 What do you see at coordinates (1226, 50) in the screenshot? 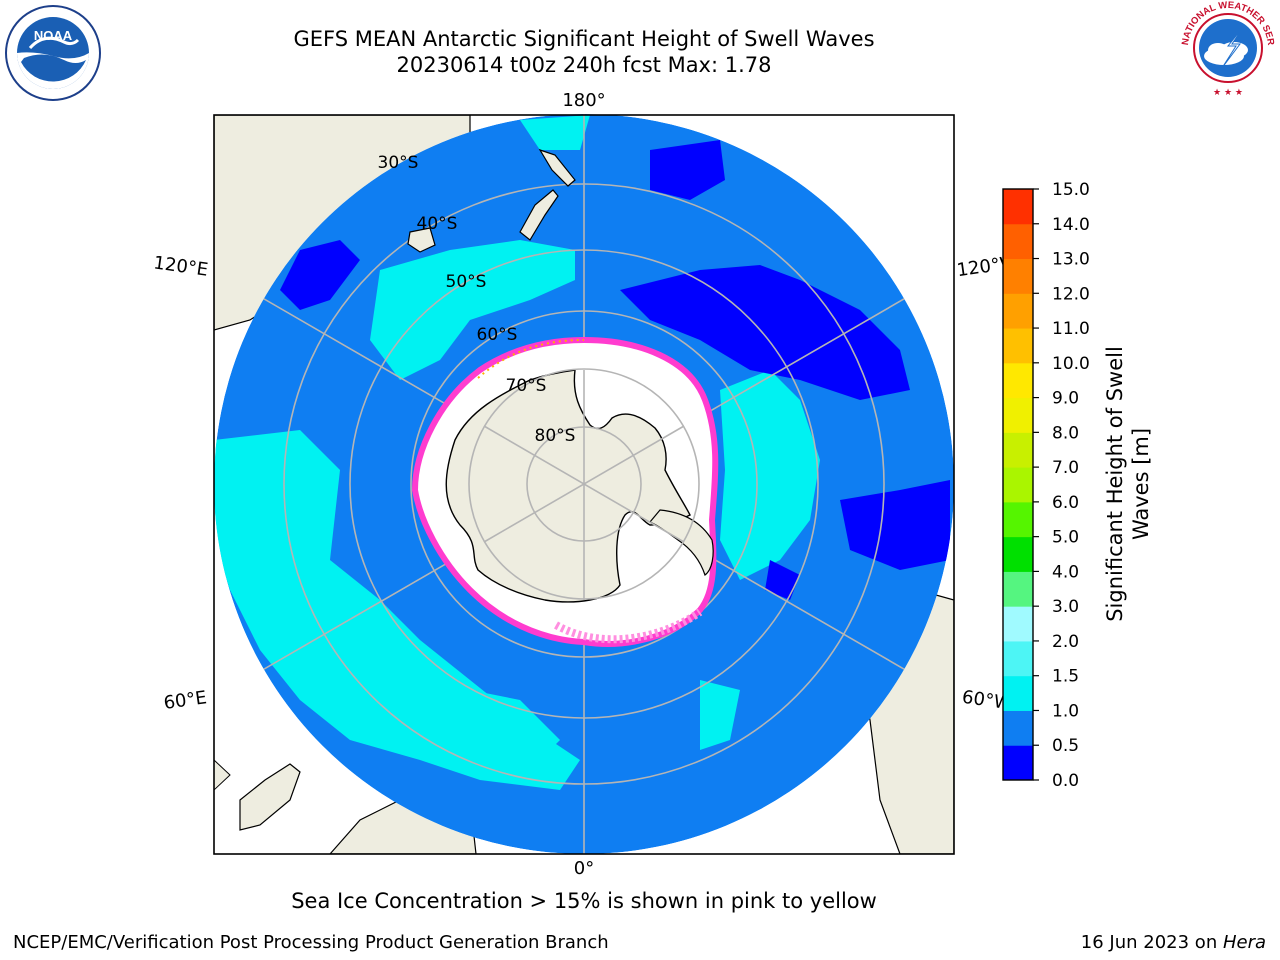
I see `nws-logo: NATIONAL WEATHER SERVICE ★ ★ ★` at bounding box center [1226, 50].